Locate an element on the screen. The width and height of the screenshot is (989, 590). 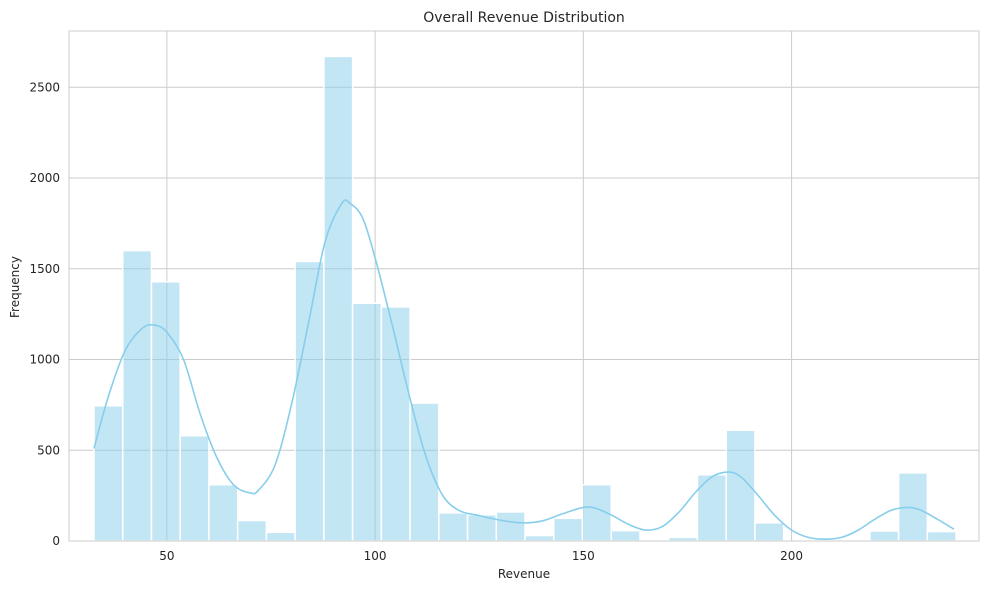
x-tick-label: 200 is located at coordinates (791, 556).